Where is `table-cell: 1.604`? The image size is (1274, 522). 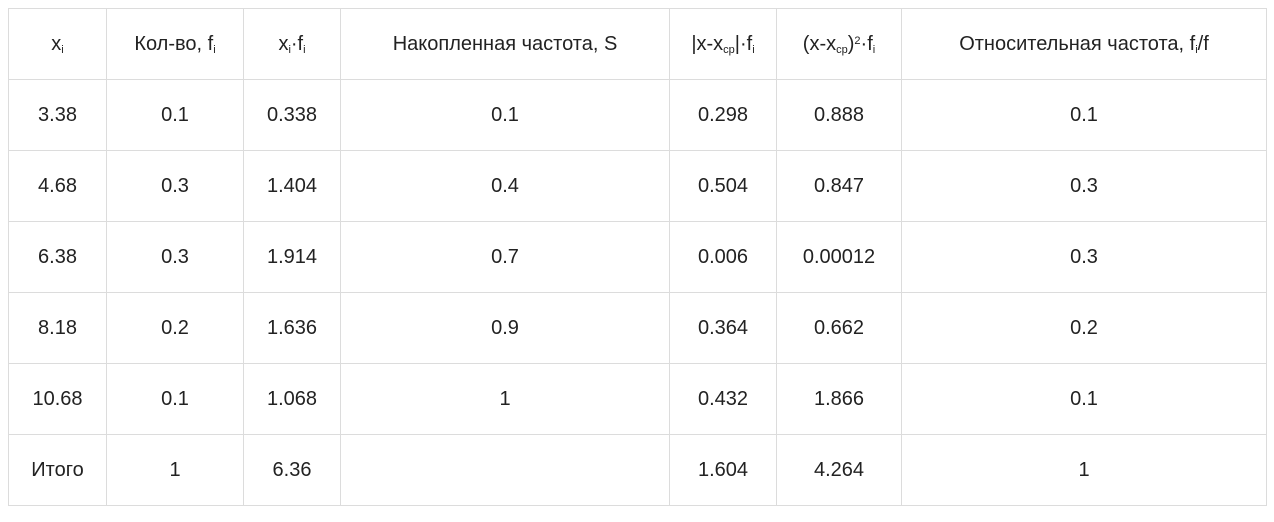
table-cell: 1.604 is located at coordinates (723, 470).